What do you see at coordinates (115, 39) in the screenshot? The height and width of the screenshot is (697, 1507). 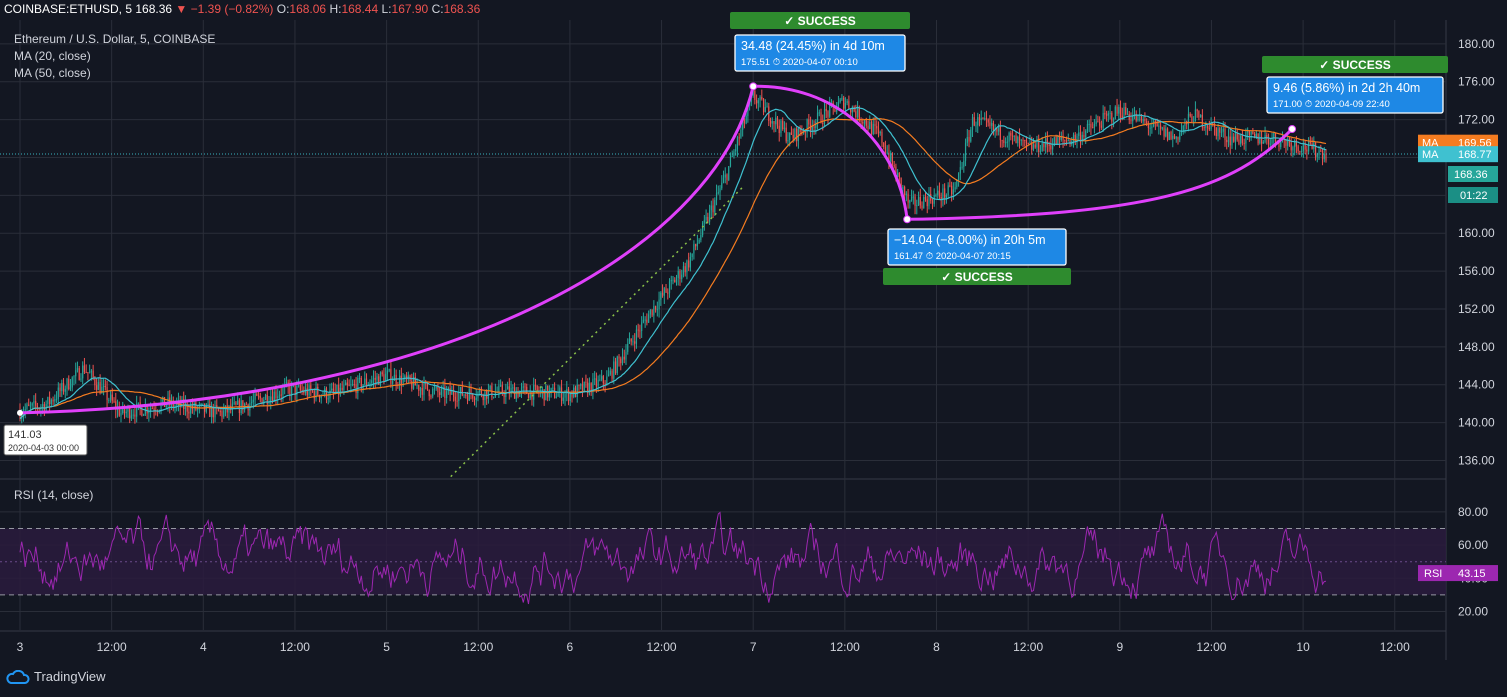 I see `chart-title: Ethereum / U.S. Dollar, 5, COINBASE` at bounding box center [115, 39].